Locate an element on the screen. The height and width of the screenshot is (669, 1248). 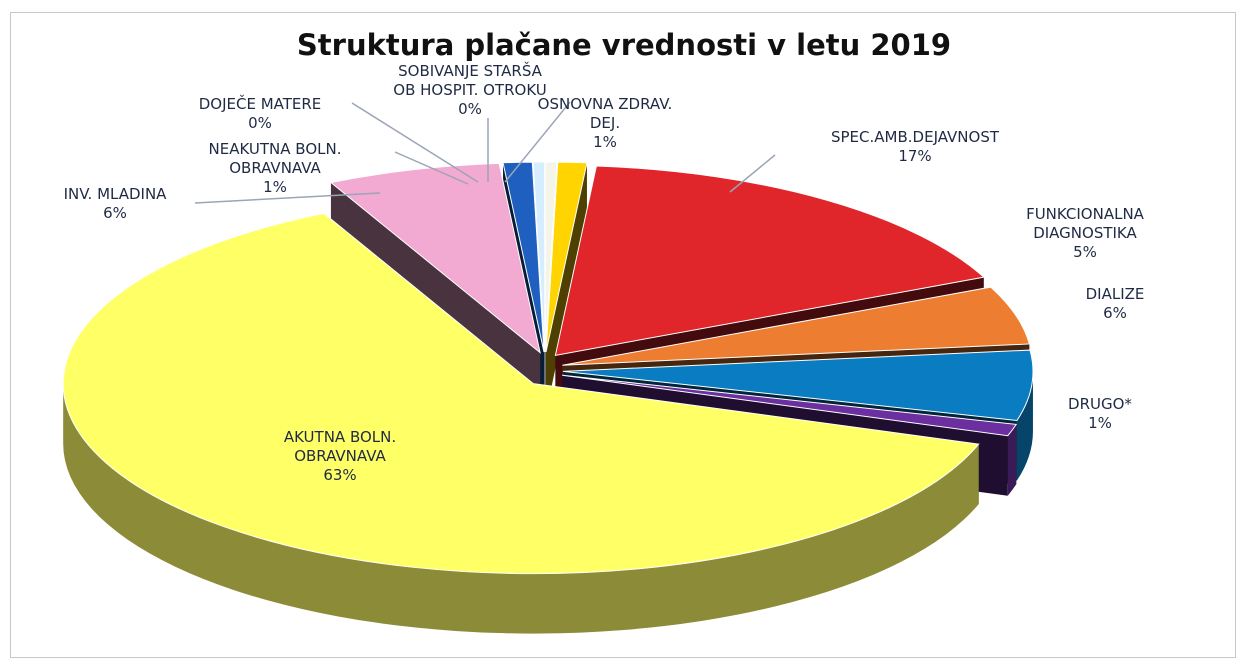
data-label: DOJEČE MATERE 0% is located at coordinates (260, 114).